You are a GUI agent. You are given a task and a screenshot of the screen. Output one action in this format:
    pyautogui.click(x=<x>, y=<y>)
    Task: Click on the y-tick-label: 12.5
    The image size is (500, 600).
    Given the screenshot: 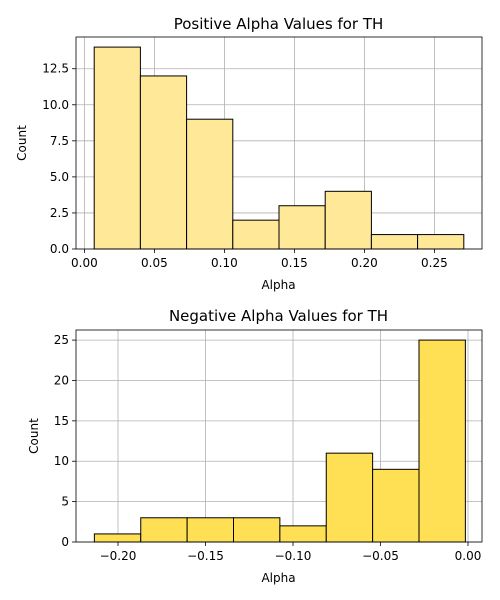 What is the action you would take?
    pyautogui.click(x=55, y=69)
    